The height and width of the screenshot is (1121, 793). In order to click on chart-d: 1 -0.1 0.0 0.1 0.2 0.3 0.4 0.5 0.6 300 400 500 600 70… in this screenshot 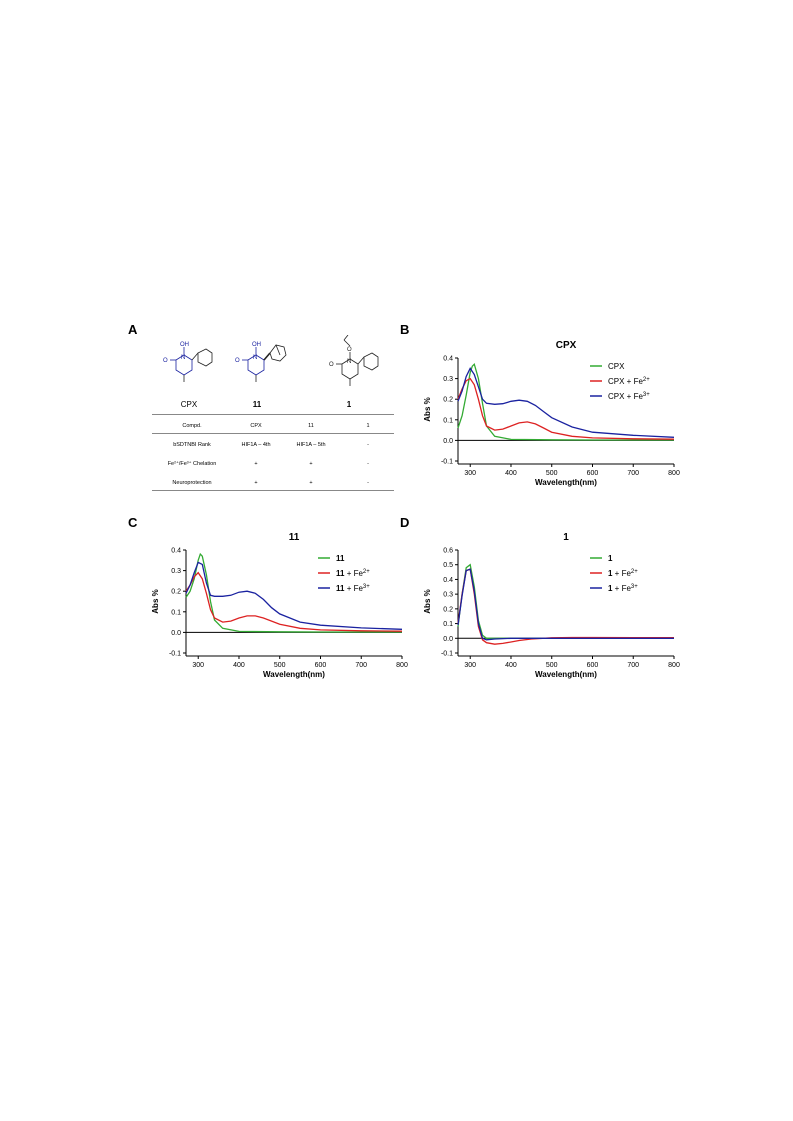, I will do `click(551, 605)`.